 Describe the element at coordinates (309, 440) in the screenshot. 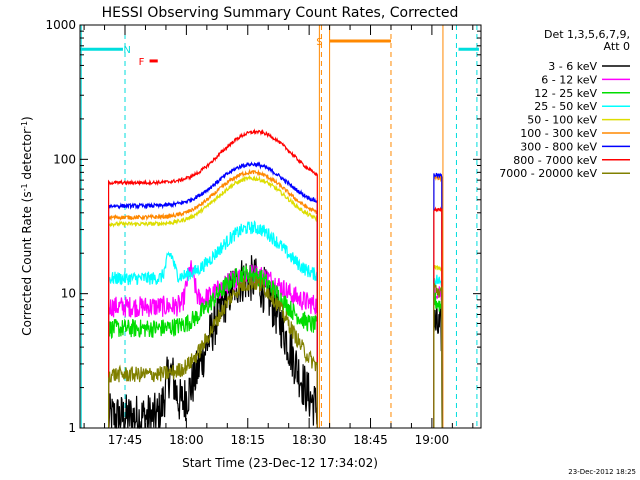

I see `x-tick-label-4: 18:30` at that location.